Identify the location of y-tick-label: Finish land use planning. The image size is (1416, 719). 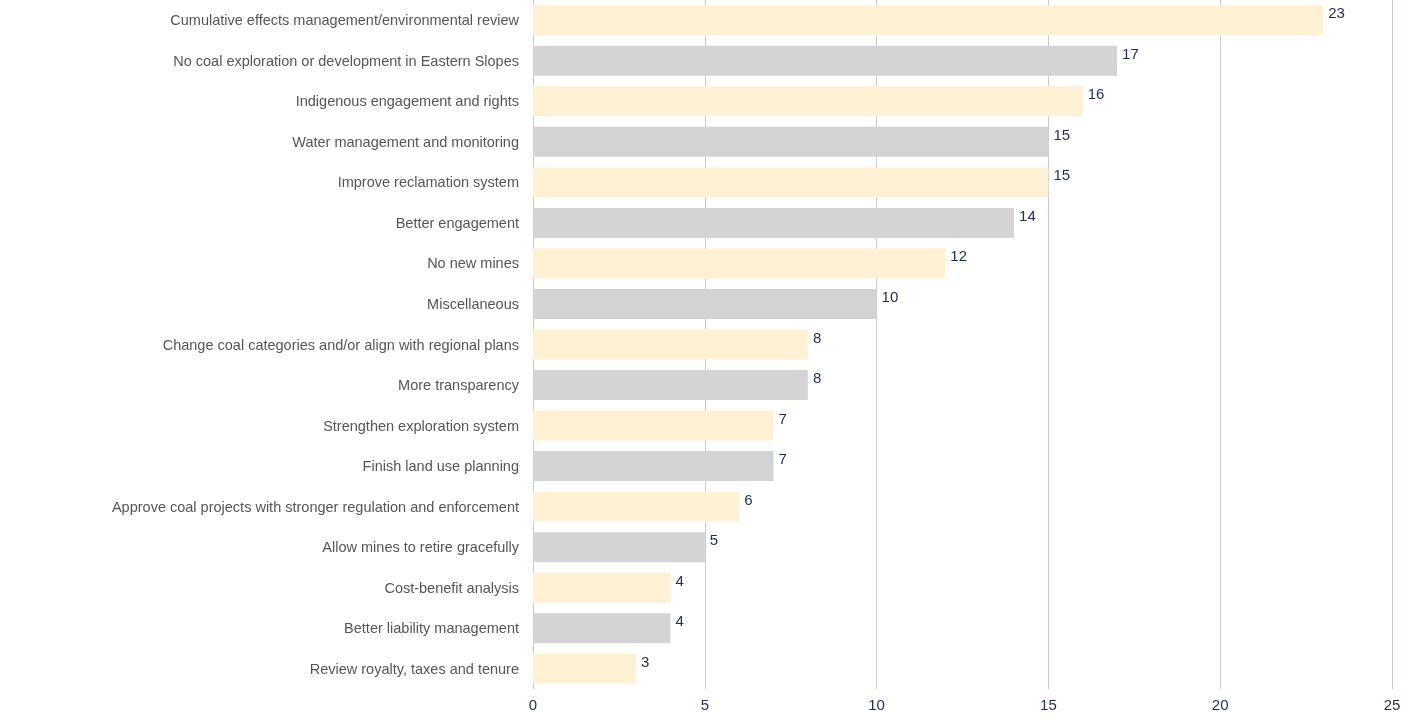
(440, 466).